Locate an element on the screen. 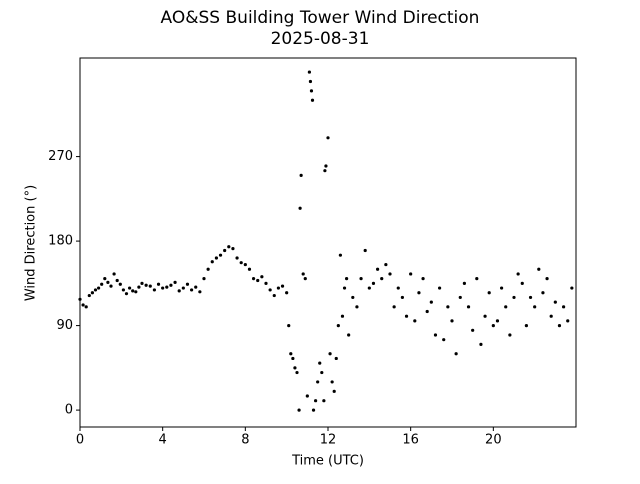 The image size is (640, 484). x-tick-label: 20 is located at coordinates (493, 440).